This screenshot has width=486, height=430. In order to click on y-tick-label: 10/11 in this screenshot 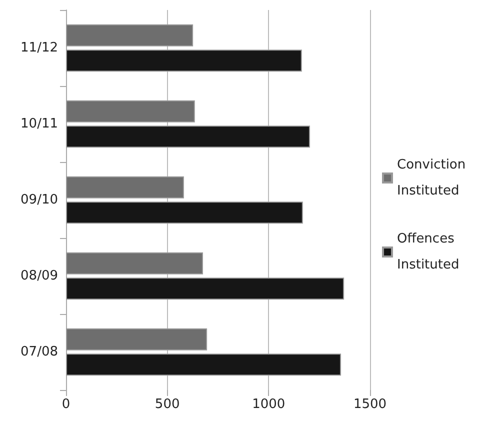, I will do `click(39, 124)`.